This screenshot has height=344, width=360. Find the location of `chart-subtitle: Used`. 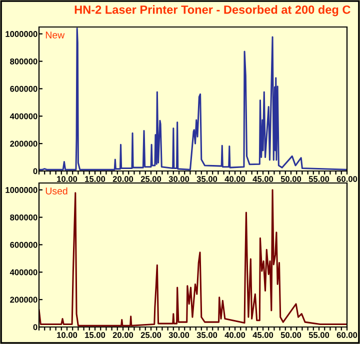

chart-subtitle: Used is located at coordinates (57, 190).